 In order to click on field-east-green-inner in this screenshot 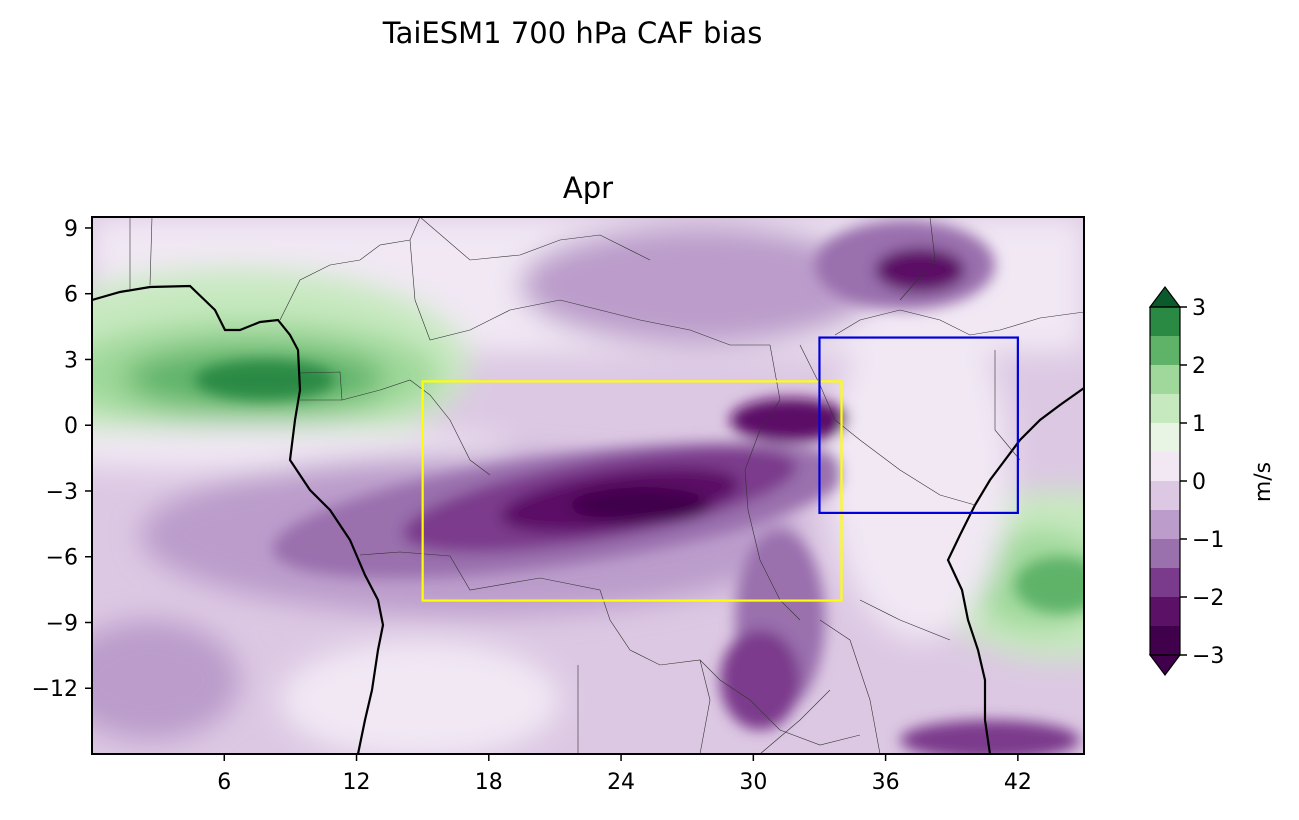, I will do `click(1049, 585)`.